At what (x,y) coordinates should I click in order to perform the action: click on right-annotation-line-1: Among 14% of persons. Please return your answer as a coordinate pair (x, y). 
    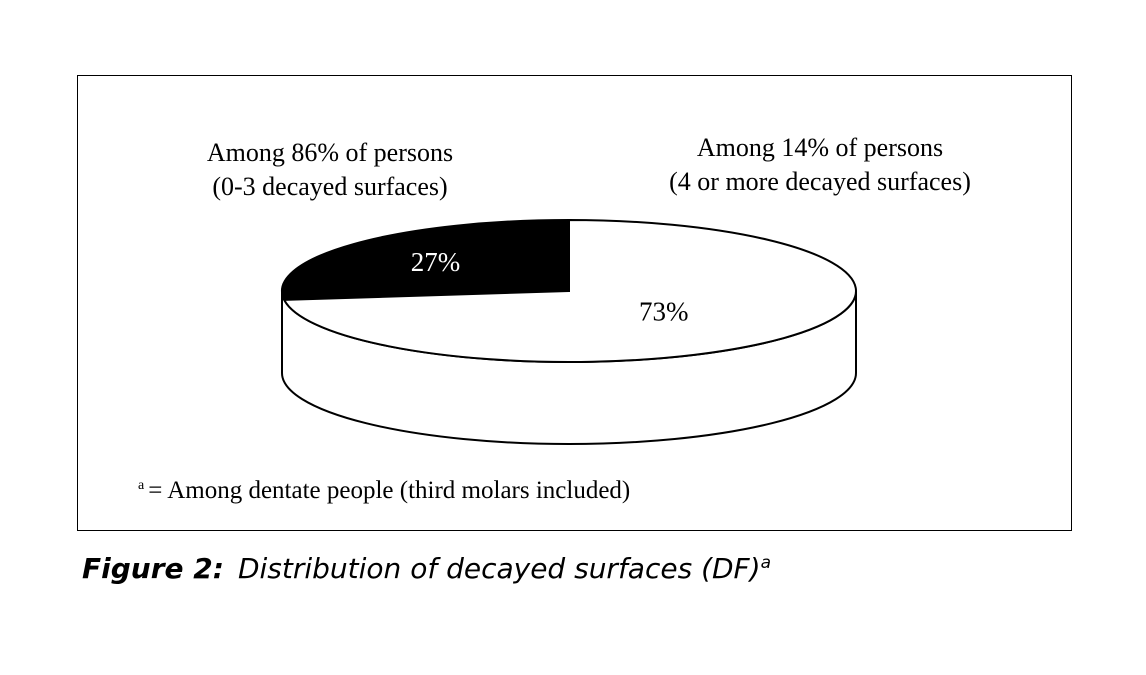
    Looking at the image, I should click on (820, 147).